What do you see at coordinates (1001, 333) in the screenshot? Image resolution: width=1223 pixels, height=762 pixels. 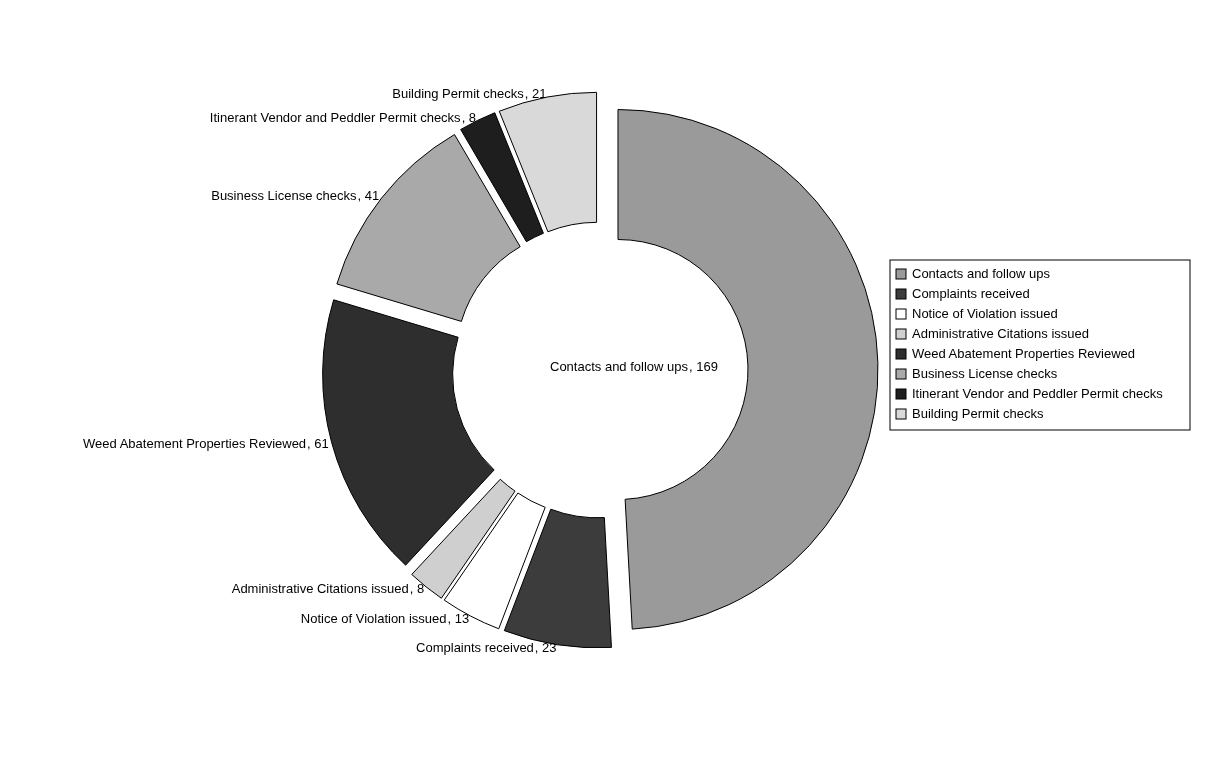 I see `legend-label: Administrative Citations issued` at bounding box center [1001, 333].